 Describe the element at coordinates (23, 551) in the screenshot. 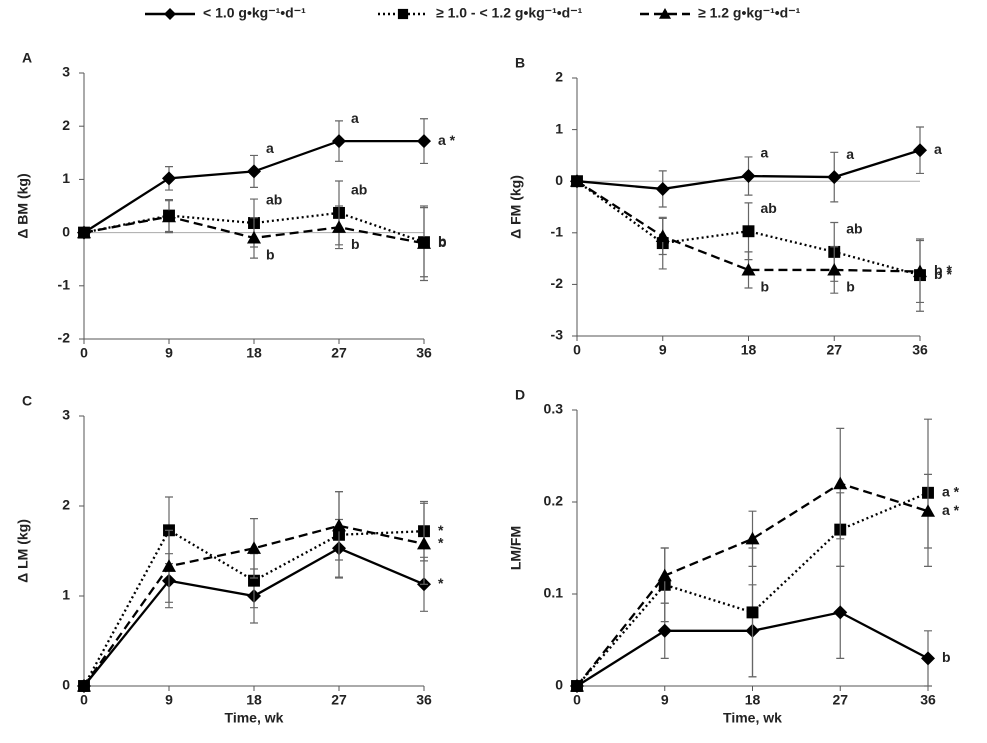

I see `y-axis-label: Δ LM (kg)` at that location.